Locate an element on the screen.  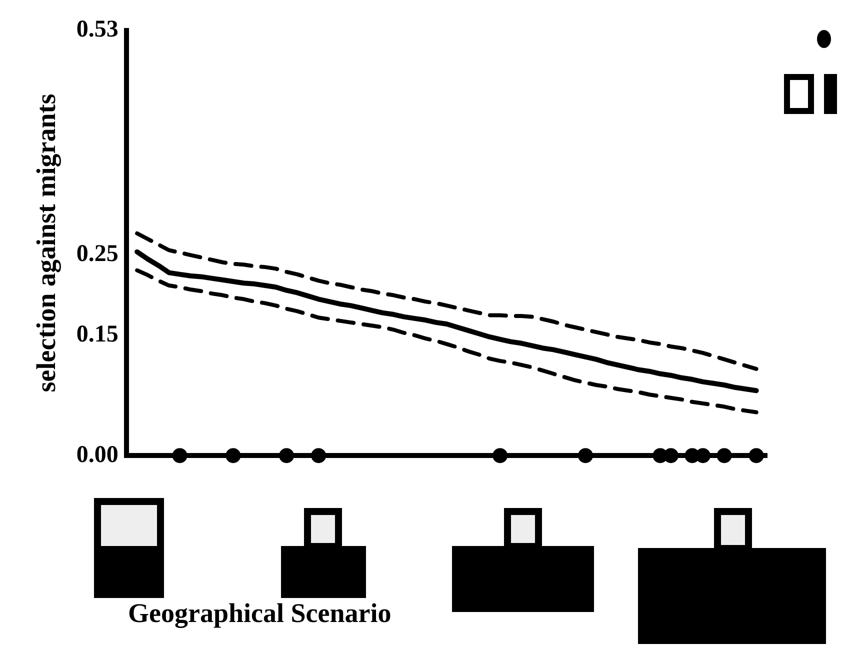
y-tick-label: 0.25 is located at coordinates (97, 254).